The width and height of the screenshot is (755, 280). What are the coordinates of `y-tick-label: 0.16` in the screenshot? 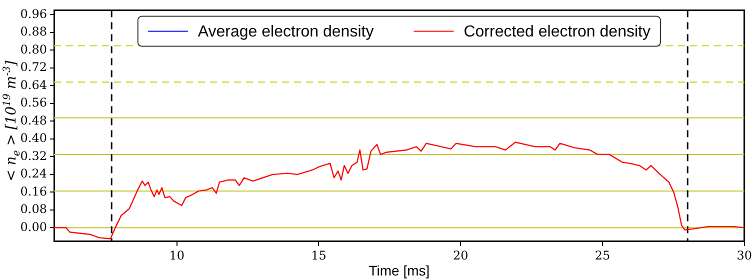 It's located at (33, 191).